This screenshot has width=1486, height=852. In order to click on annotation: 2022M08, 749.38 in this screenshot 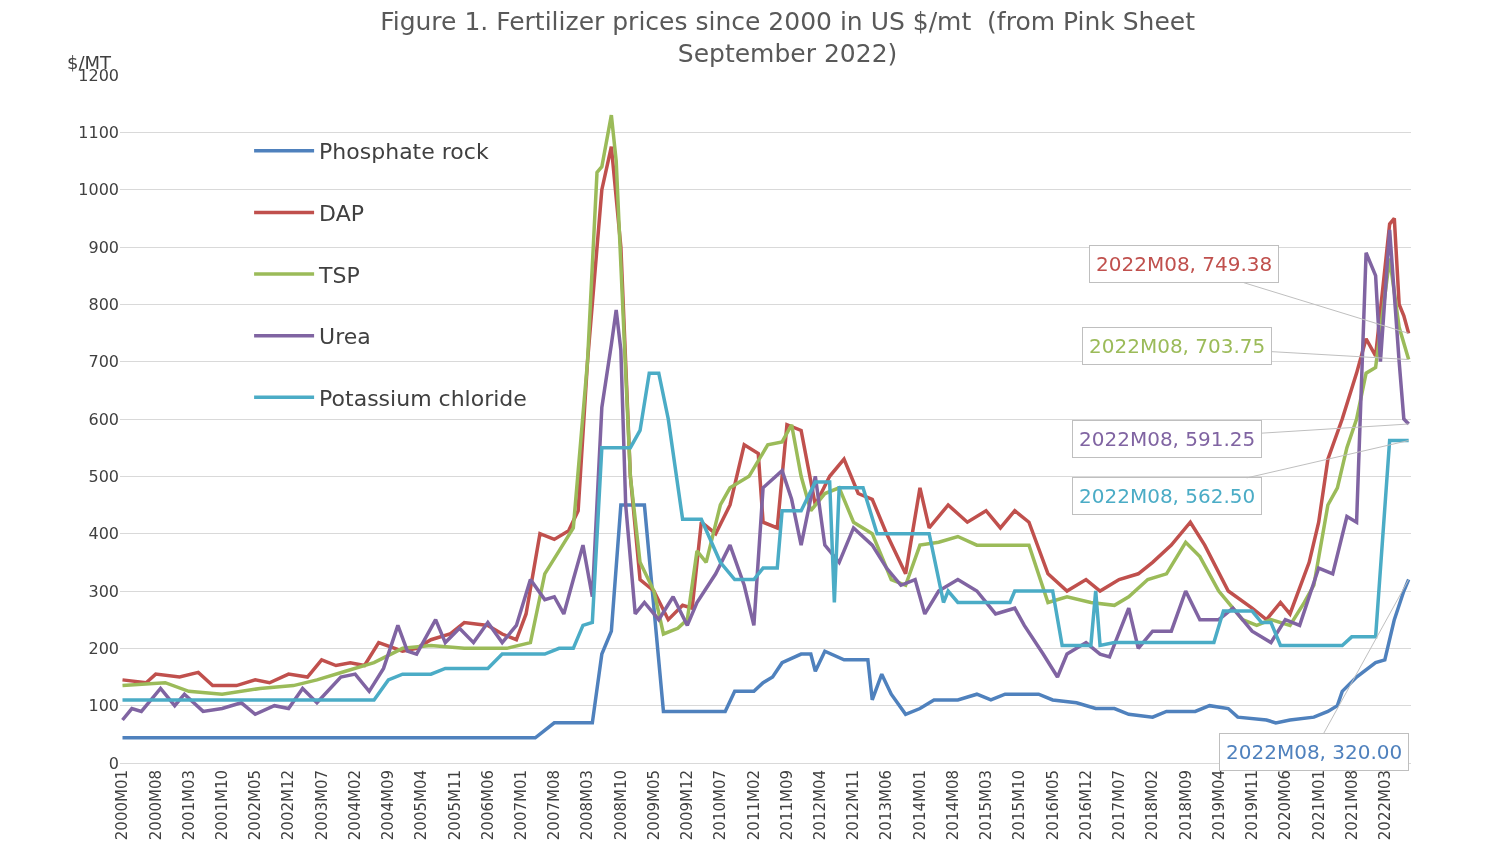, I will do `click(1184, 264)`.